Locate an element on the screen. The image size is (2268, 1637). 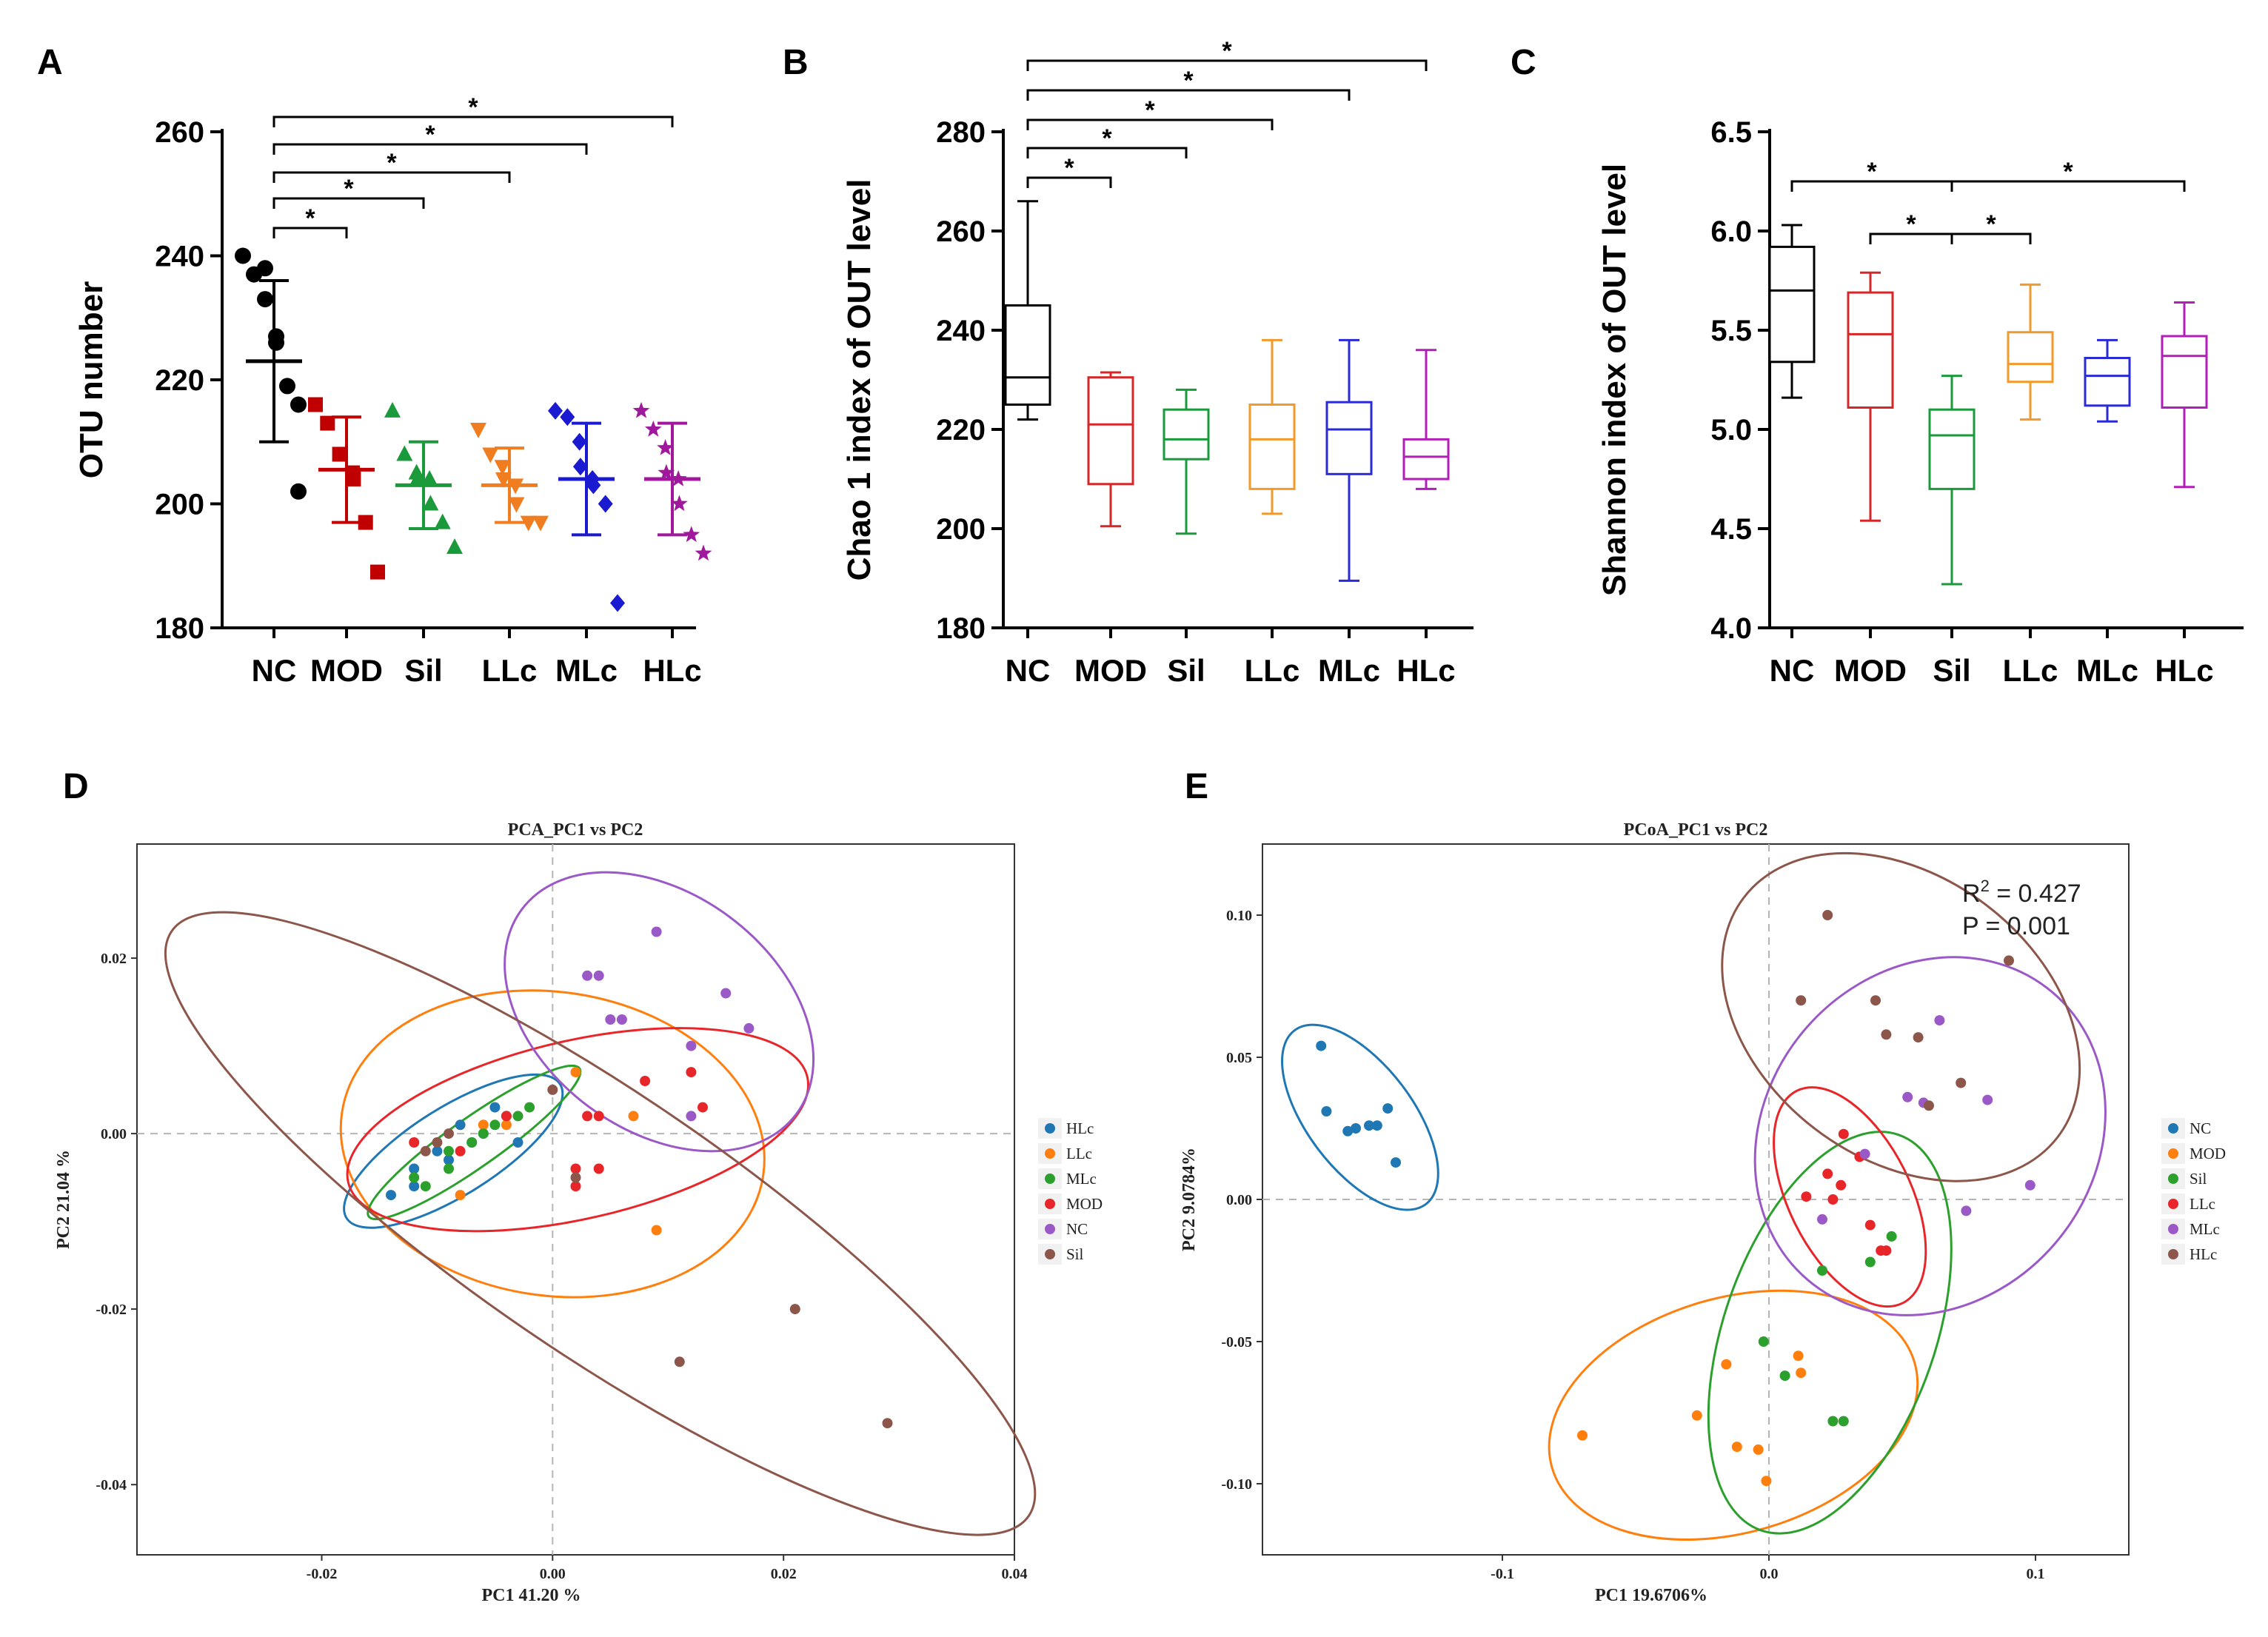
y-tick-label: 280 is located at coordinates (961, 132).